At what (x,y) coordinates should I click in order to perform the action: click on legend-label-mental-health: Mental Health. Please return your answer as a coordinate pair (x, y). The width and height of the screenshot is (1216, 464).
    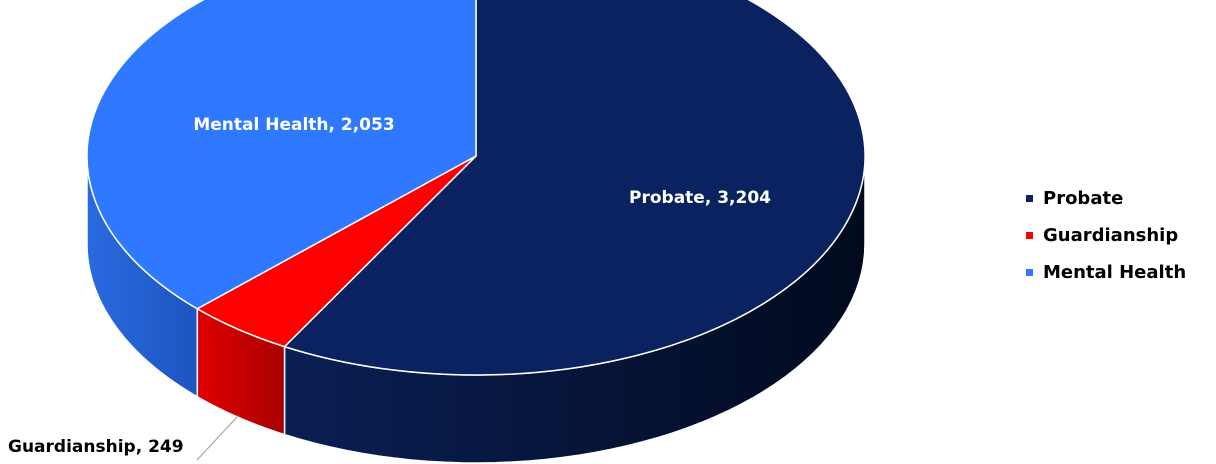
    Looking at the image, I should click on (1115, 272).